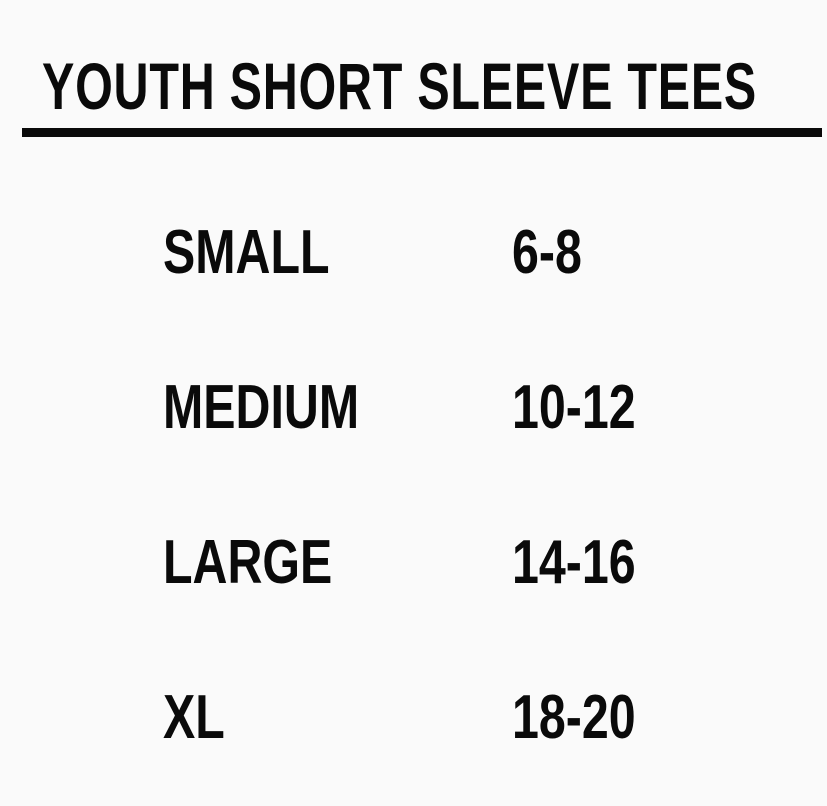  Describe the element at coordinates (574, 407) in the screenshot. I see `size-range: 10-12` at that location.